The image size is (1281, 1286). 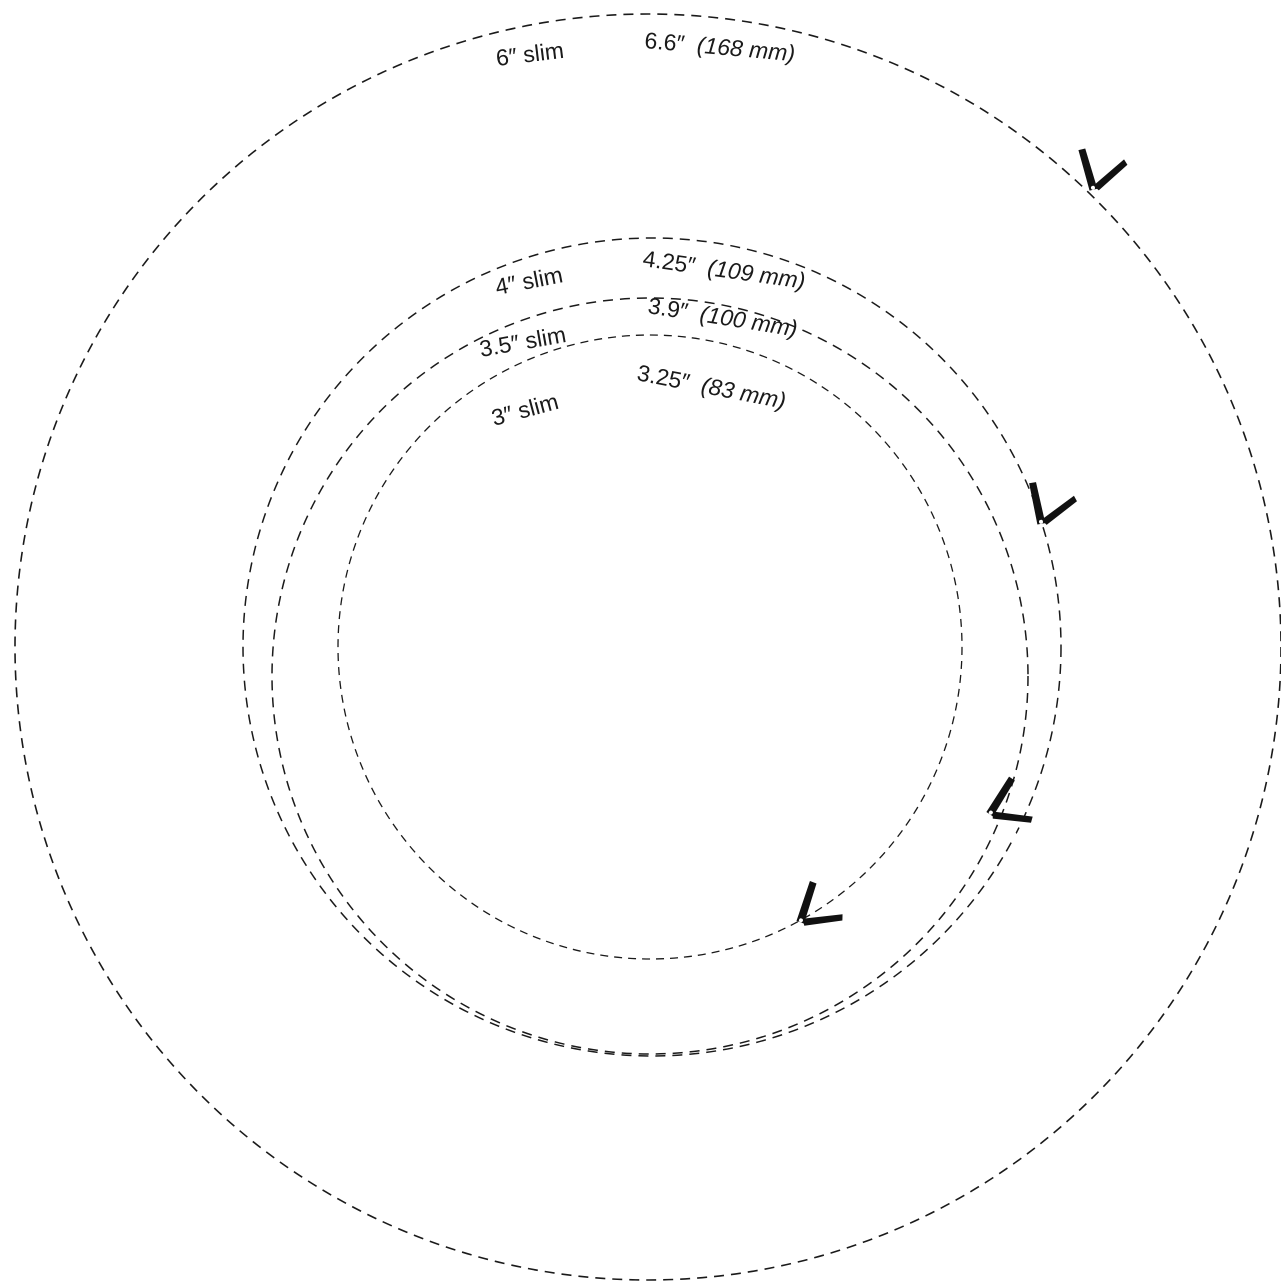 What do you see at coordinates (711, 386) in the screenshot?
I see `ring-3-slim-diameter: 3.25″ (83 mm)` at bounding box center [711, 386].